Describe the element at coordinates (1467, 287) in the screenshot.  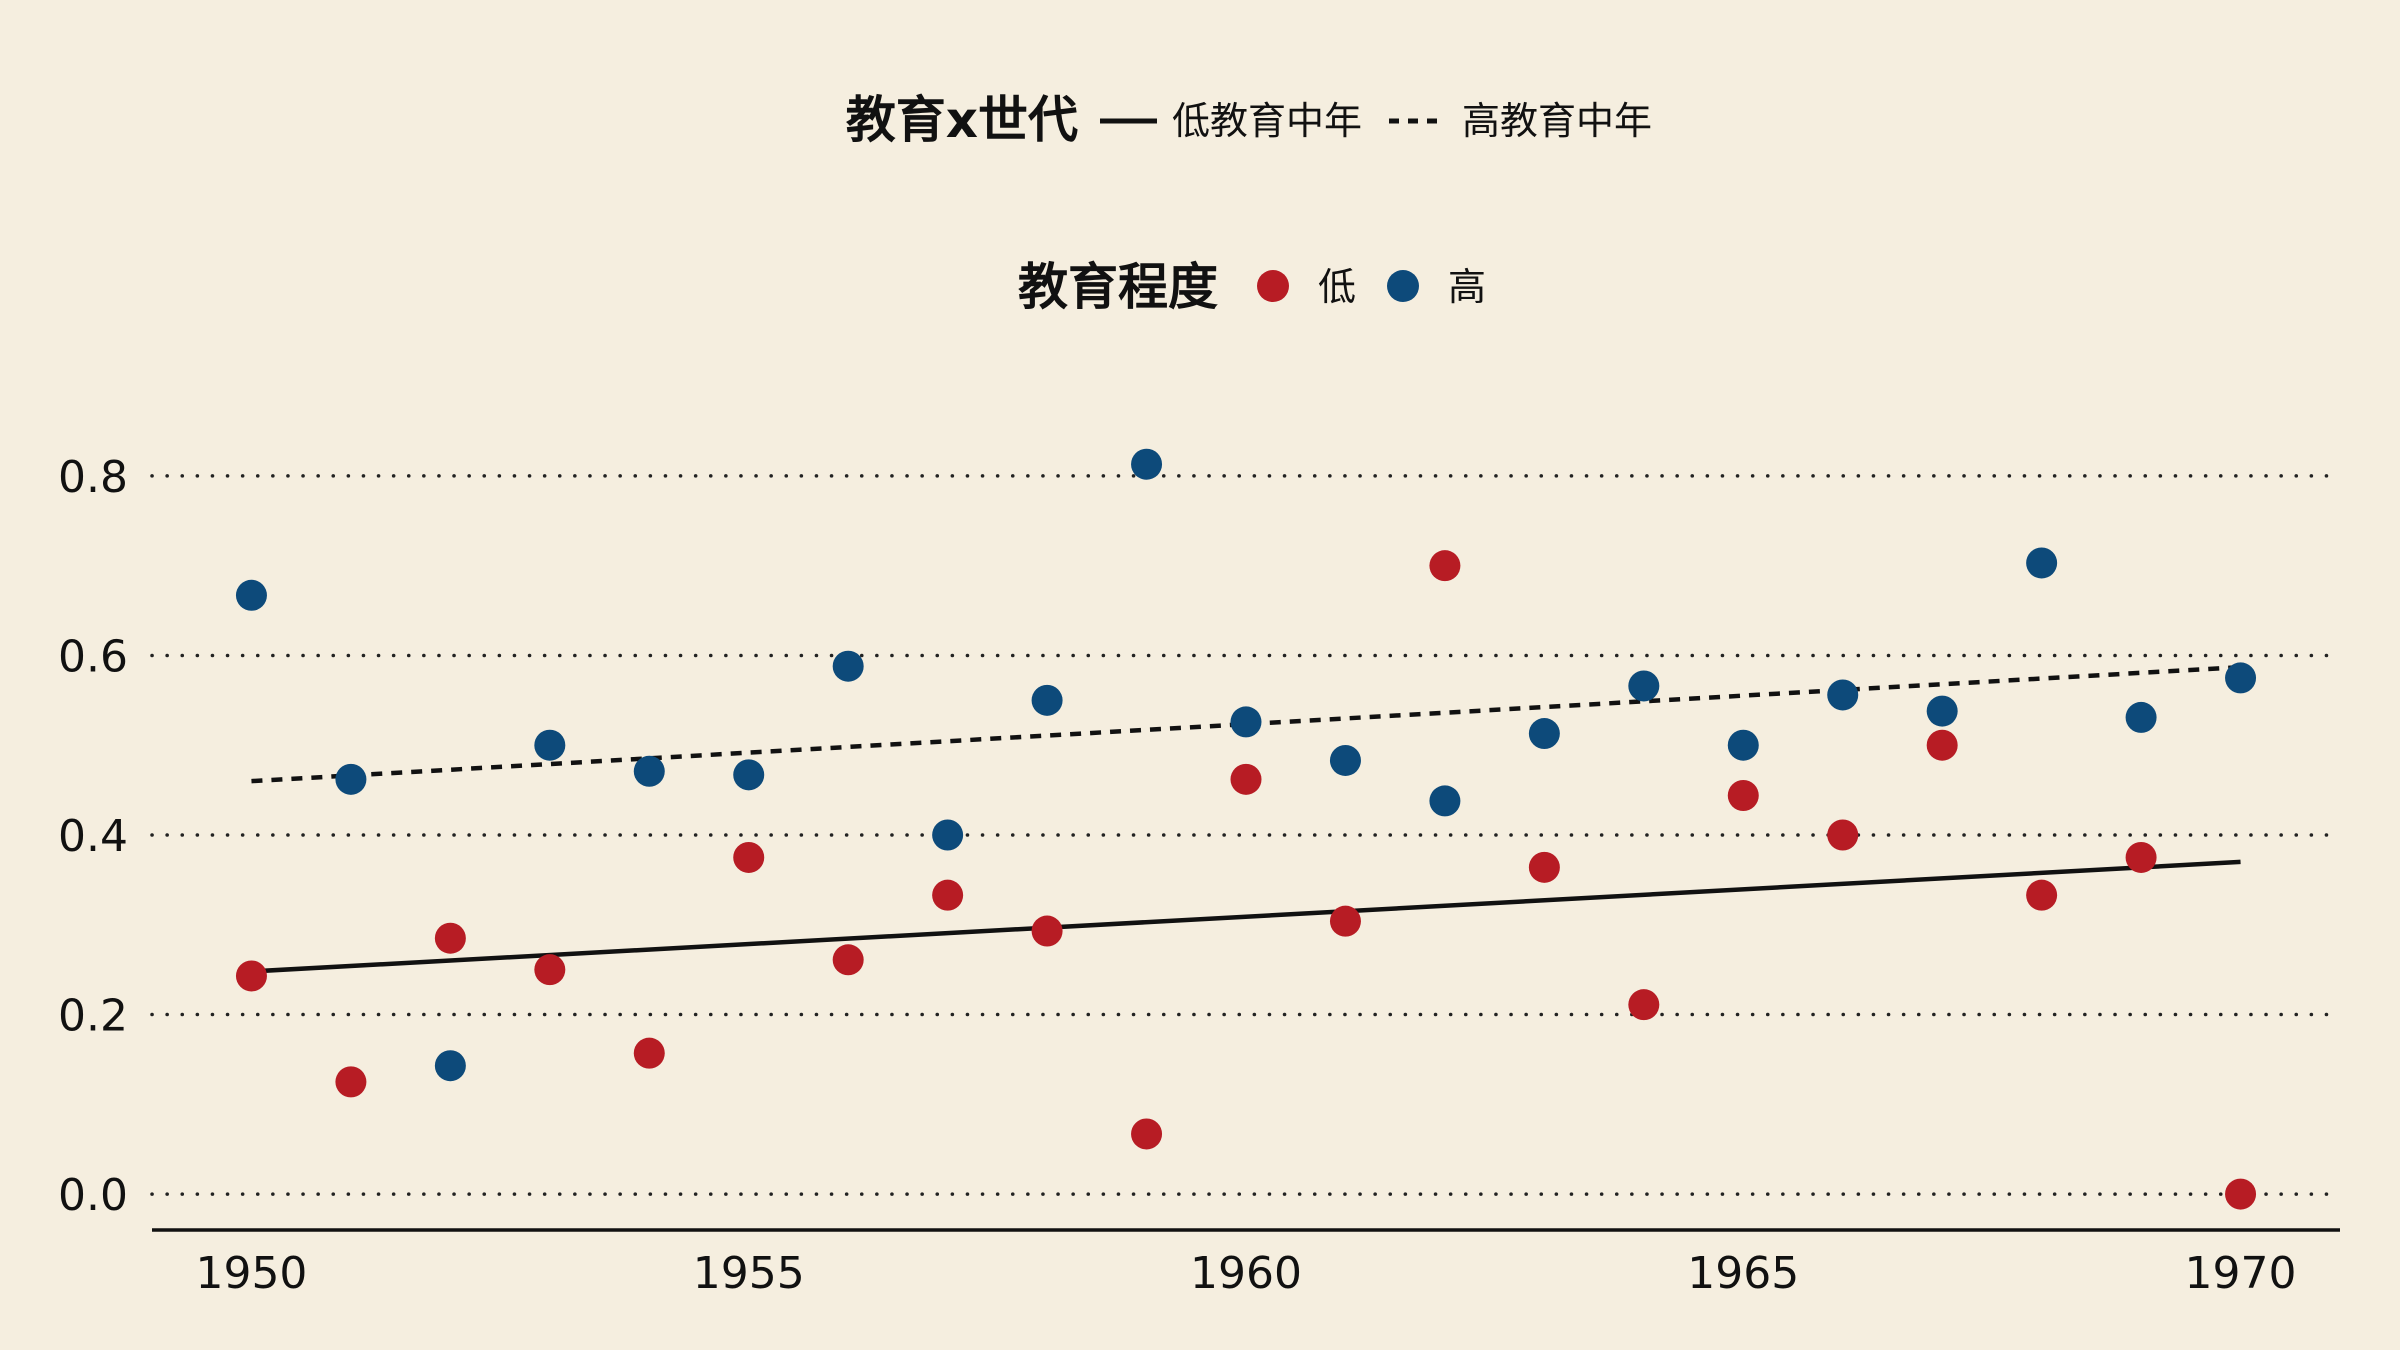
I see `point-legend-label-high: 高` at that location.